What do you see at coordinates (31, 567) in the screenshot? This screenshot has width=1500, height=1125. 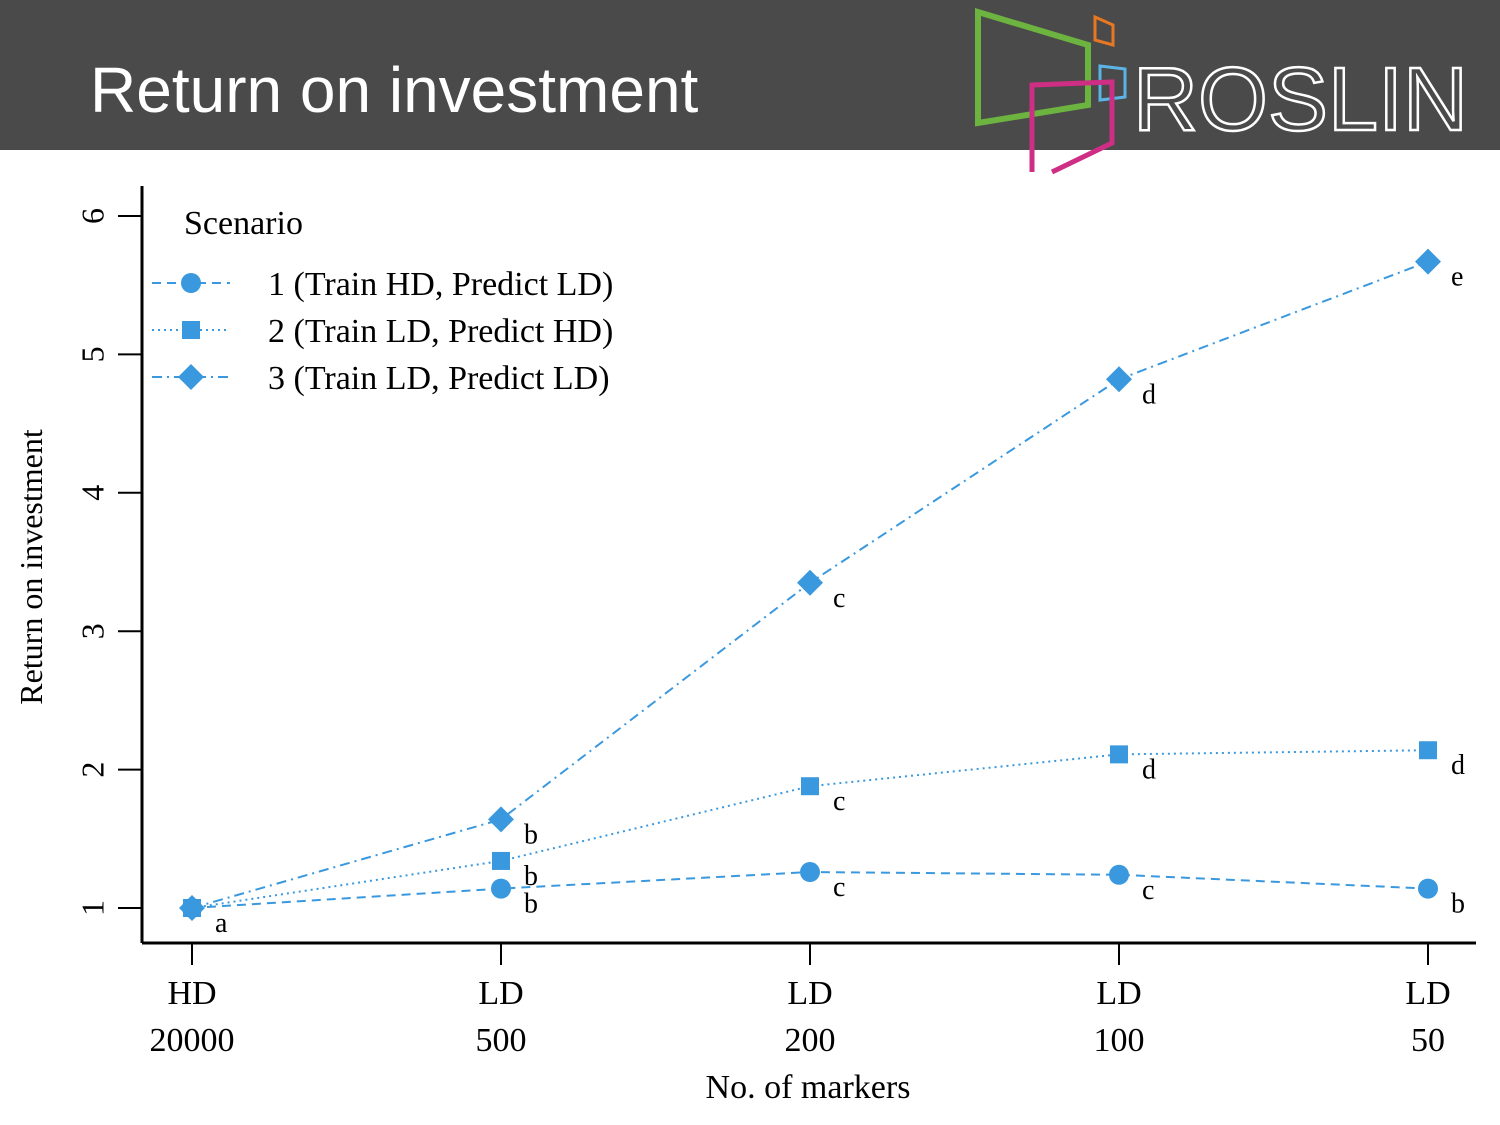 I see `y-axis-label: Return on investment` at bounding box center [31, 567].